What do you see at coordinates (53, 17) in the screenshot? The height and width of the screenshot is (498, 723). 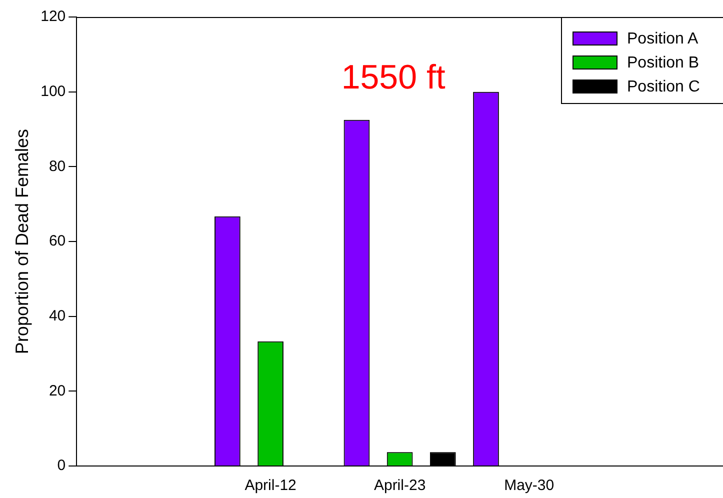 I see `y-tick-label: 120` at bounding box center [53, 17].